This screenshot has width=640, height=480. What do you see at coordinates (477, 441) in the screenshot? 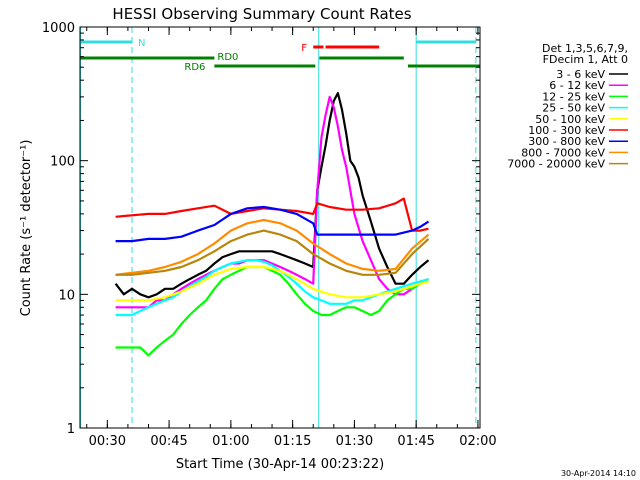
I see `x-tick-label: 02:00` at bounding box center [477, 441].